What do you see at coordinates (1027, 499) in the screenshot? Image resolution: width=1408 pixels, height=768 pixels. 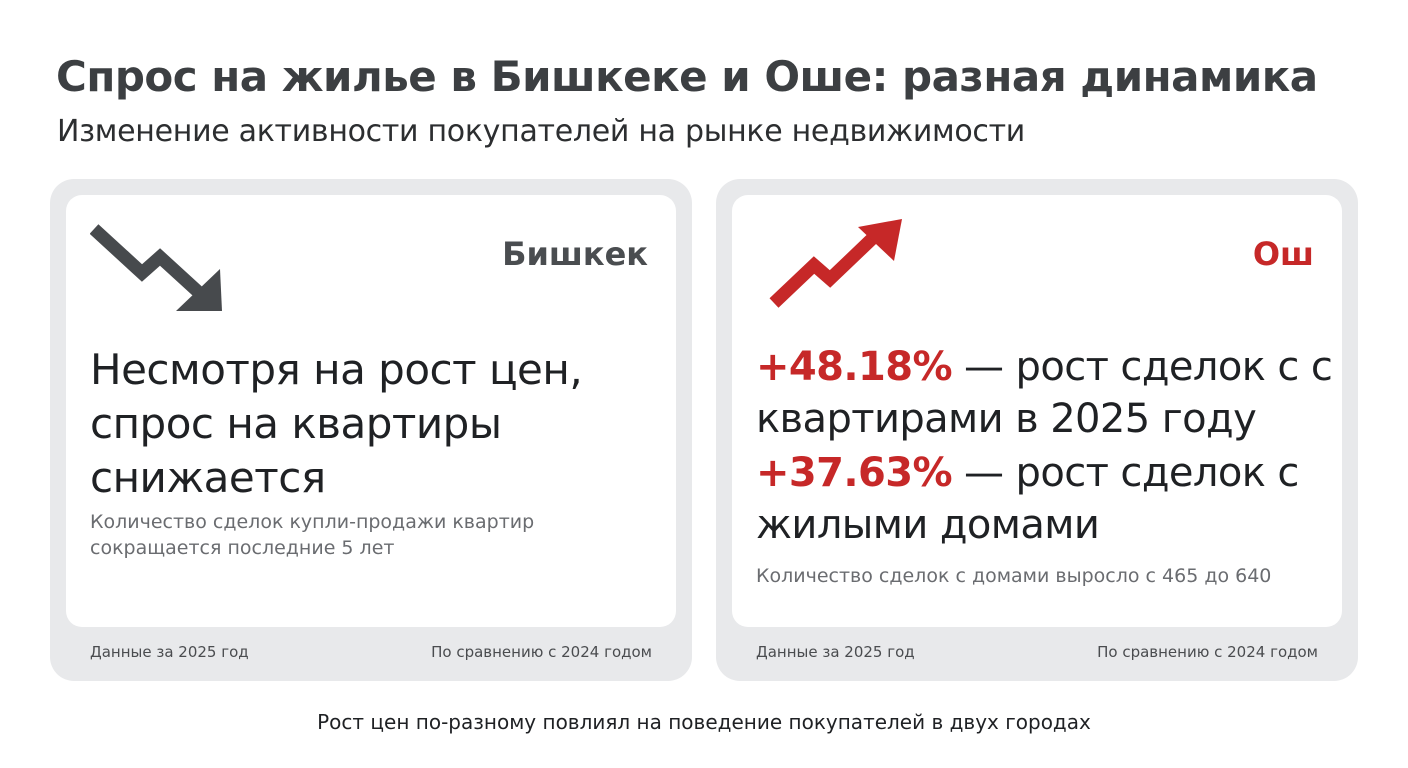 I see `osh-houses-growth-text: — рост сделок с жилыми домами` at bounding box center [1027, 499].